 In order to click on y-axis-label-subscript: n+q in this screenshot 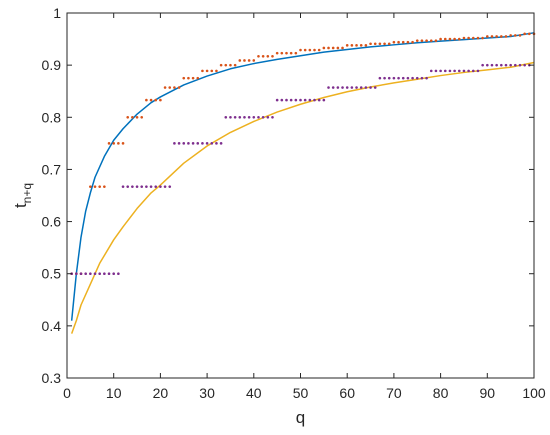, I will do `click(27, 193)`.